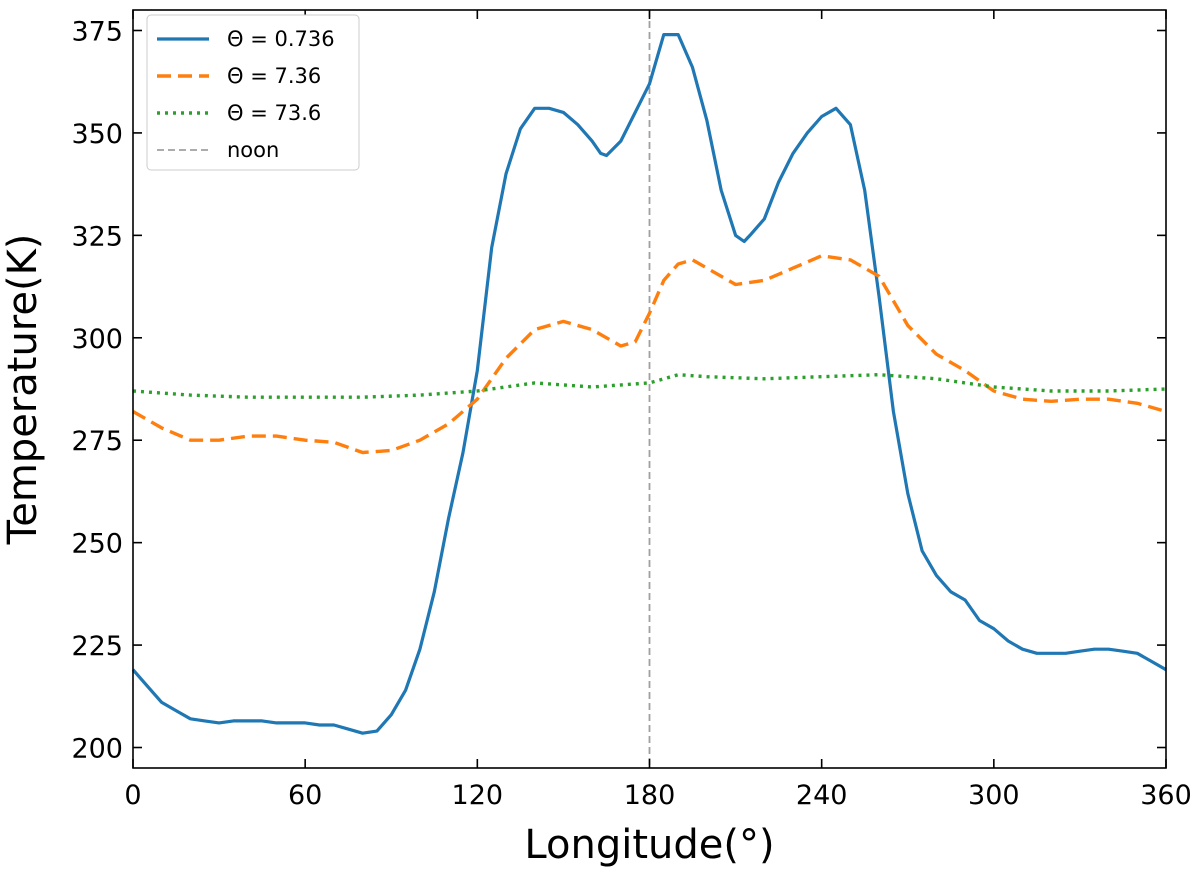 This screenshot has width=1200, height=869. Describe the element at coordinates (650, 795) in the screenshot. I see `x-tick-label: 180` at that location.